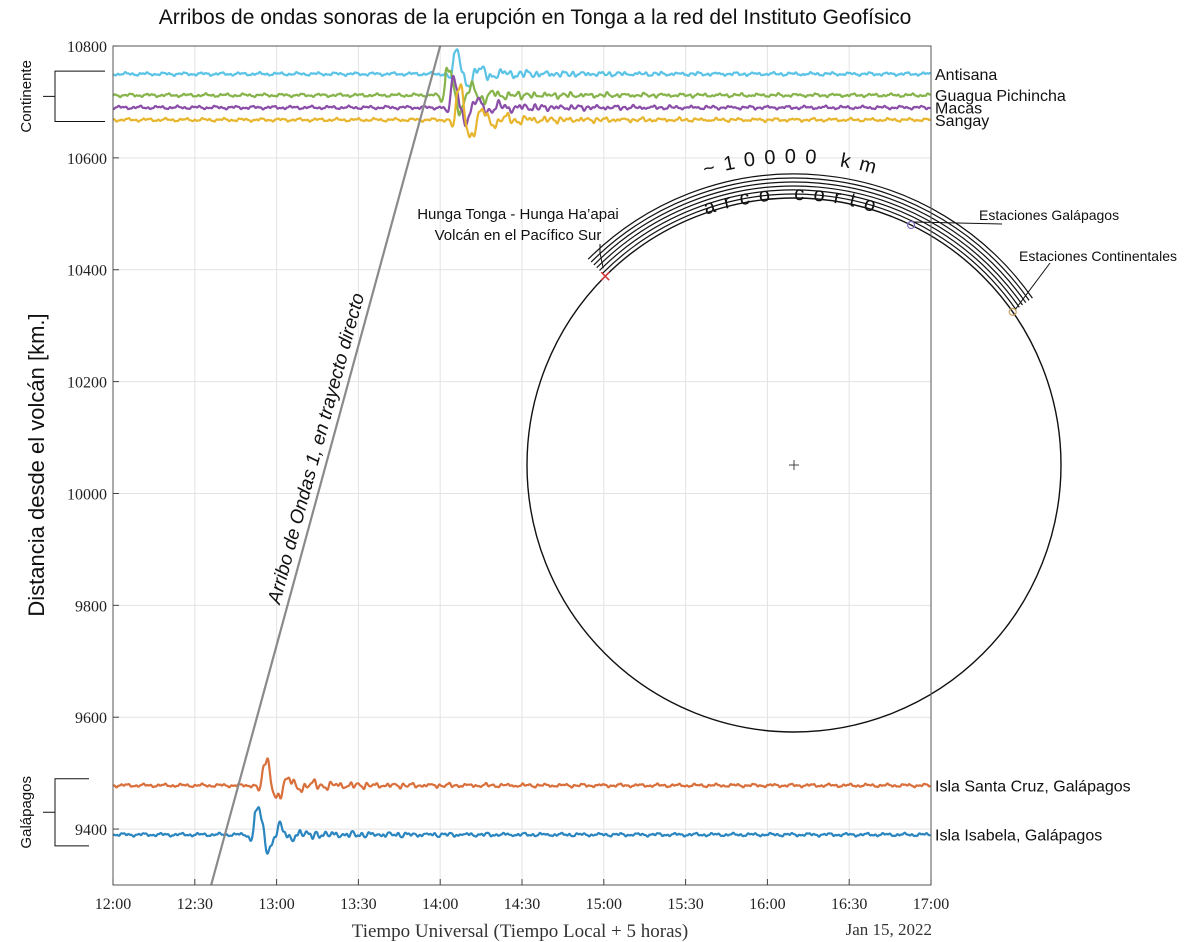 This screenshot has height=942, width=1200. I want to click on galapagos-stations-label: Estaciones Galápagos, so click(1049, 215).